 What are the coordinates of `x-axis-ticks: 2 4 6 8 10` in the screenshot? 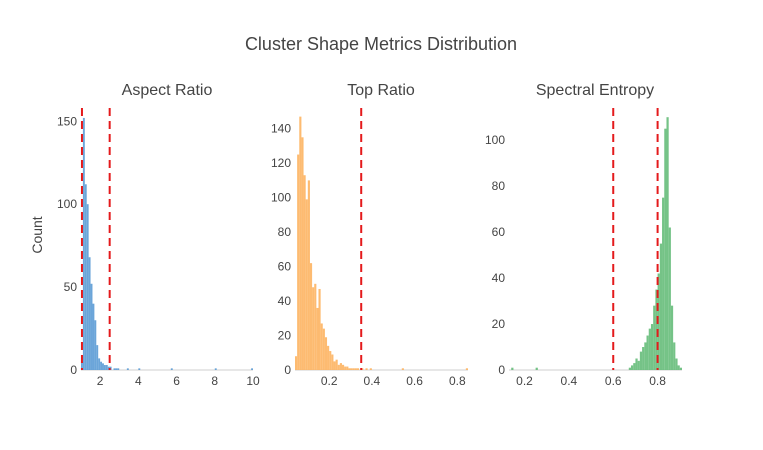 It's located at (178, 381).